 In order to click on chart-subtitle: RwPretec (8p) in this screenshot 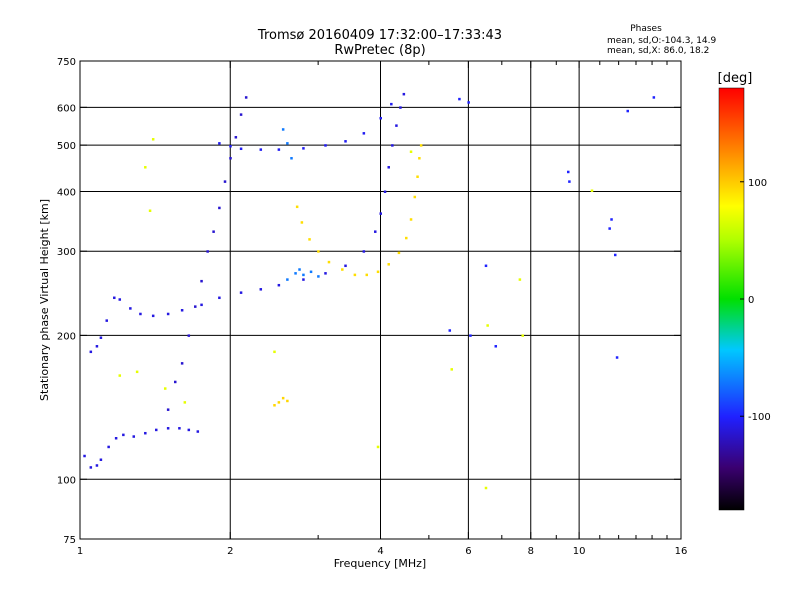, I will do `click(379, 50)`.